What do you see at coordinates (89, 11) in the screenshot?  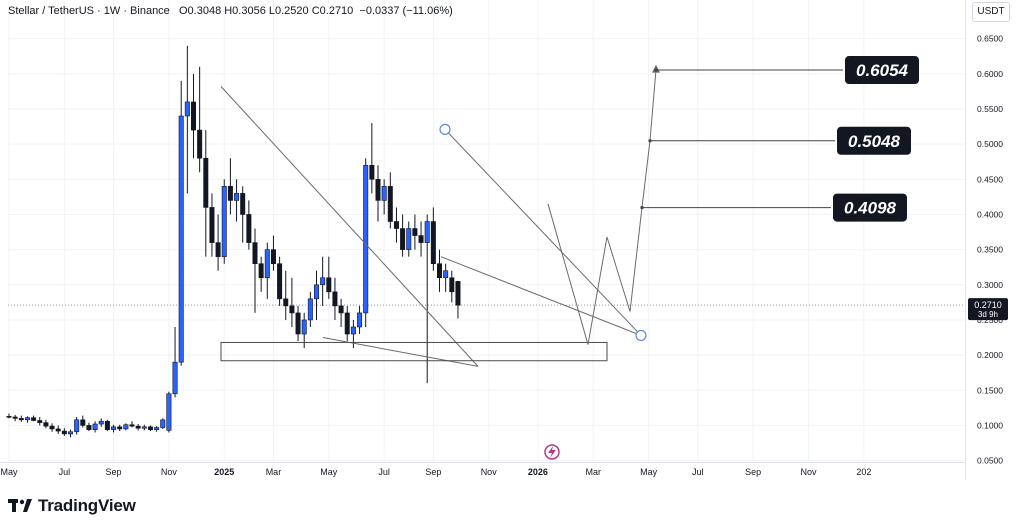 I see `symbol-title: Stellar / TetherUS · 1W · Binance` at bounding box center [89, 11].